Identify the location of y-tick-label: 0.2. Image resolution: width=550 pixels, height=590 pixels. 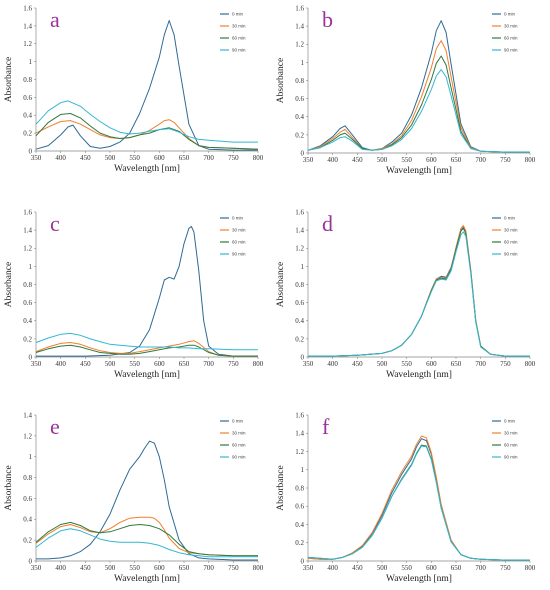
(299, 135).